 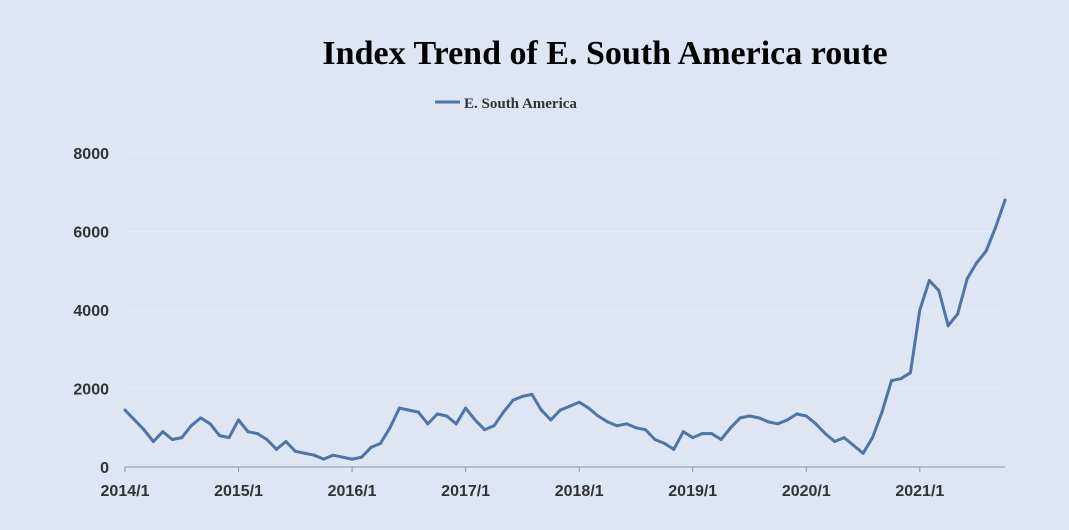 What do you see at coordinates (104, 468) in the screenshot?
I see `y-tick-label: 0` at bounding box center [104, 468].